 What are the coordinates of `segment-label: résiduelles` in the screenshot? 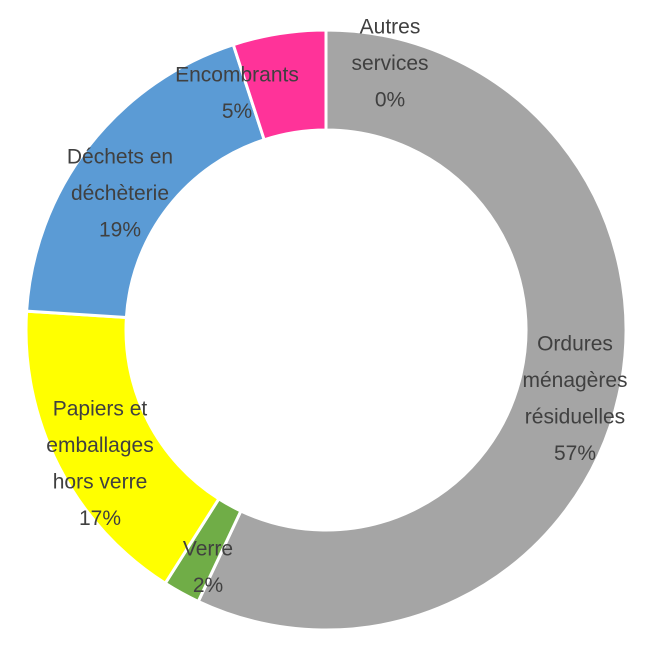 It's located at (575, 417).